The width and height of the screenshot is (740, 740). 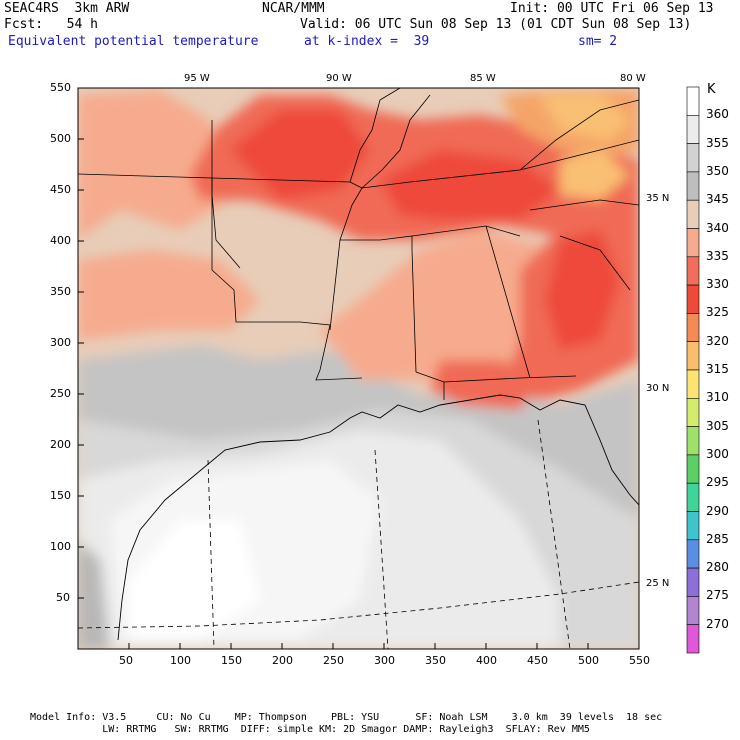 I want to click on x-tick-label: 300, so click(x=384, y=660).